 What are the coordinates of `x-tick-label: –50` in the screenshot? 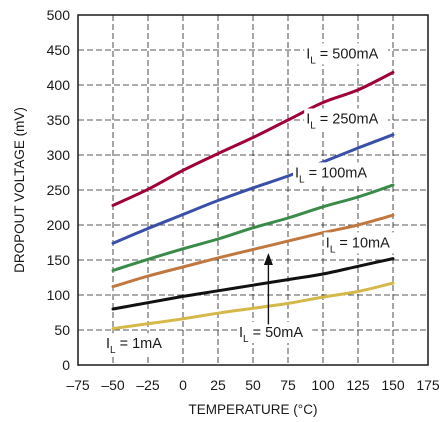 It's located at (113, 385).